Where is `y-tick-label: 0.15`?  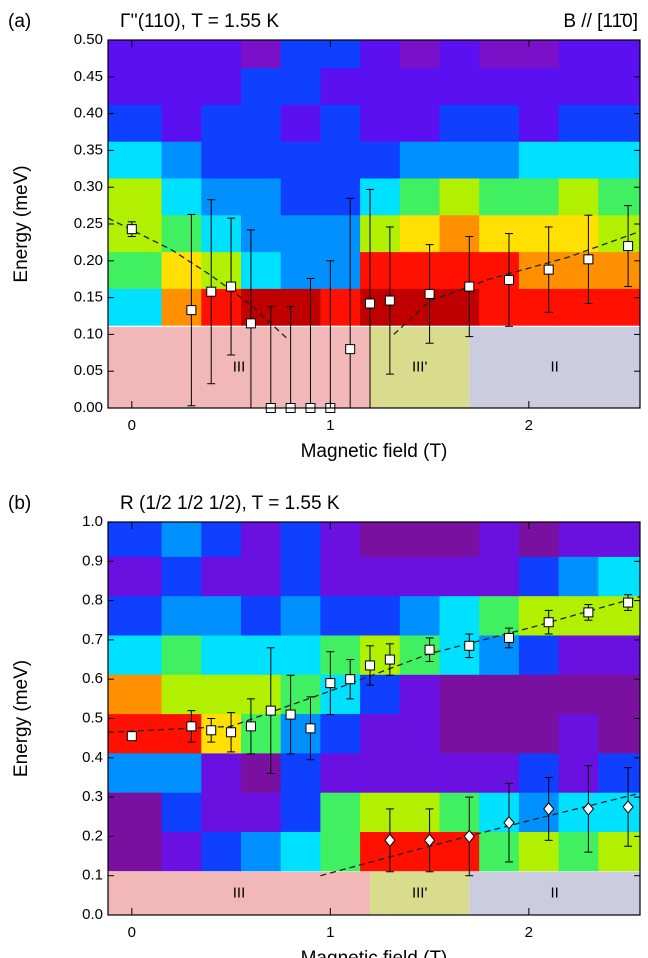
y-tick-label: 0.15 is located at coordinates (88, 297).